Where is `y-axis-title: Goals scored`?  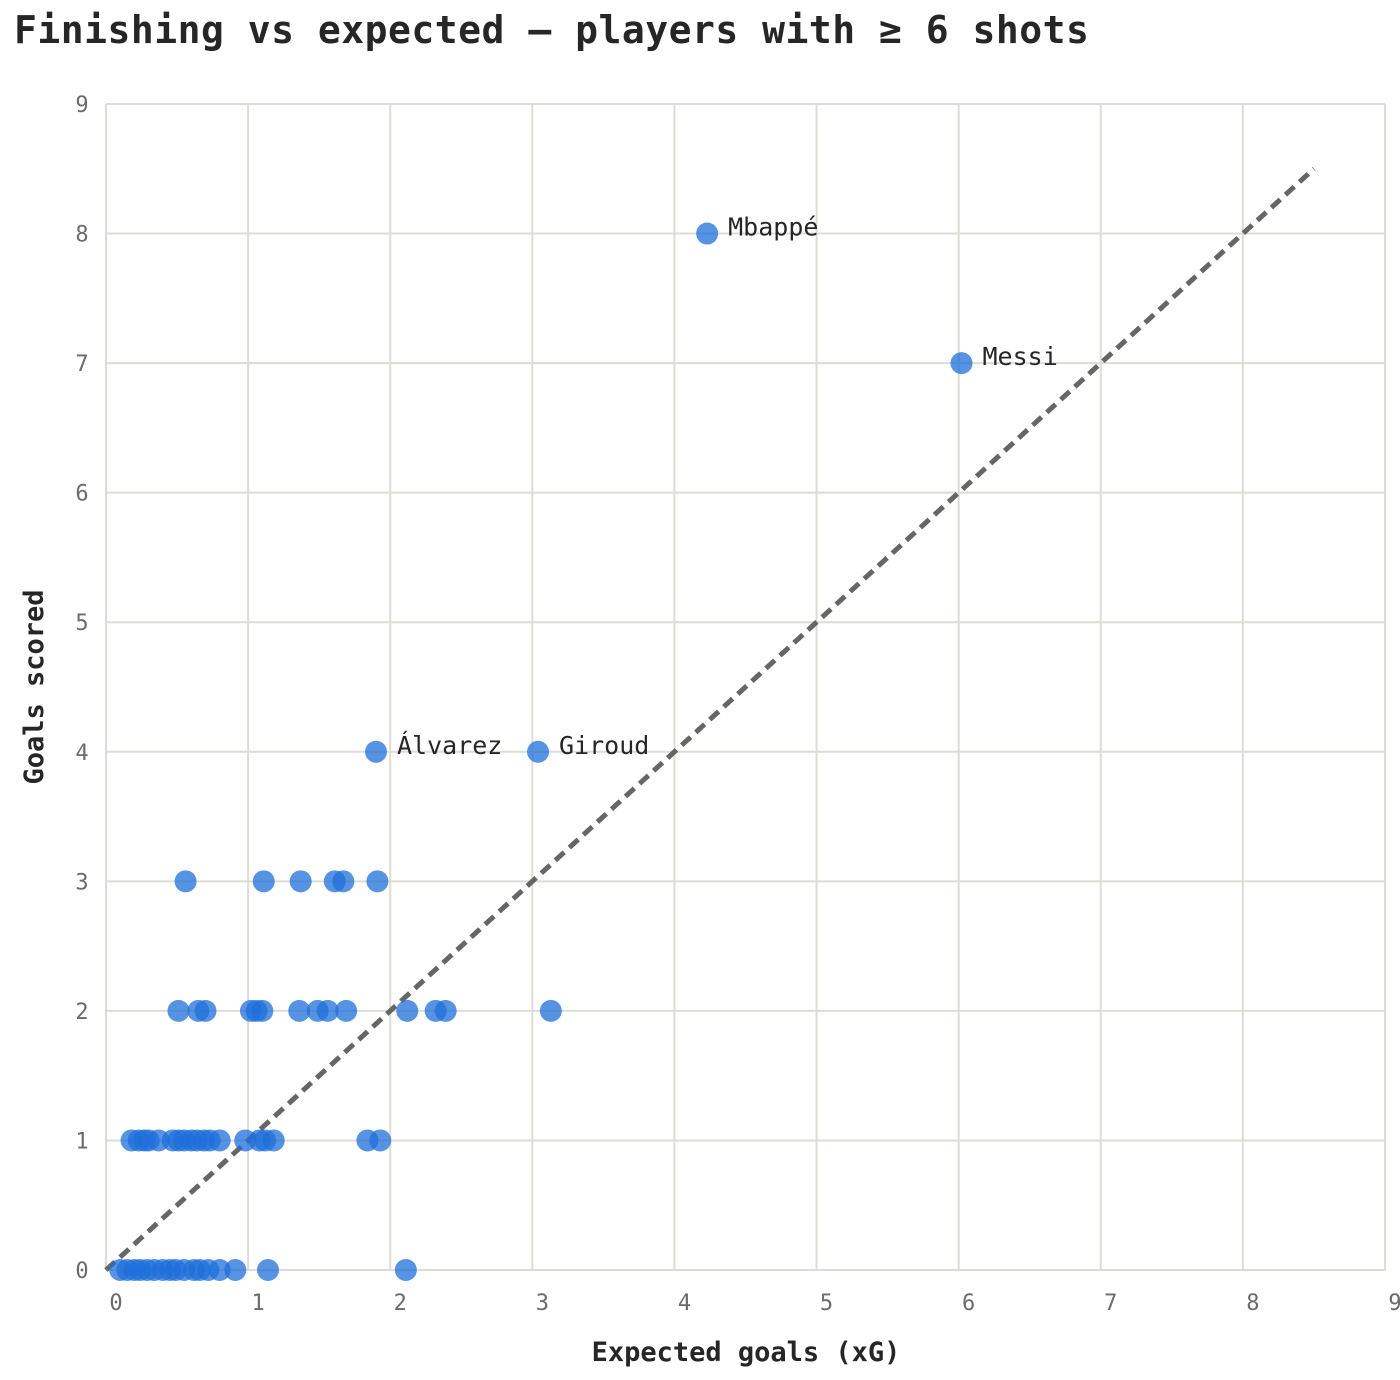 y-axis-title: Goals scored is located at coordinates (34, 686).